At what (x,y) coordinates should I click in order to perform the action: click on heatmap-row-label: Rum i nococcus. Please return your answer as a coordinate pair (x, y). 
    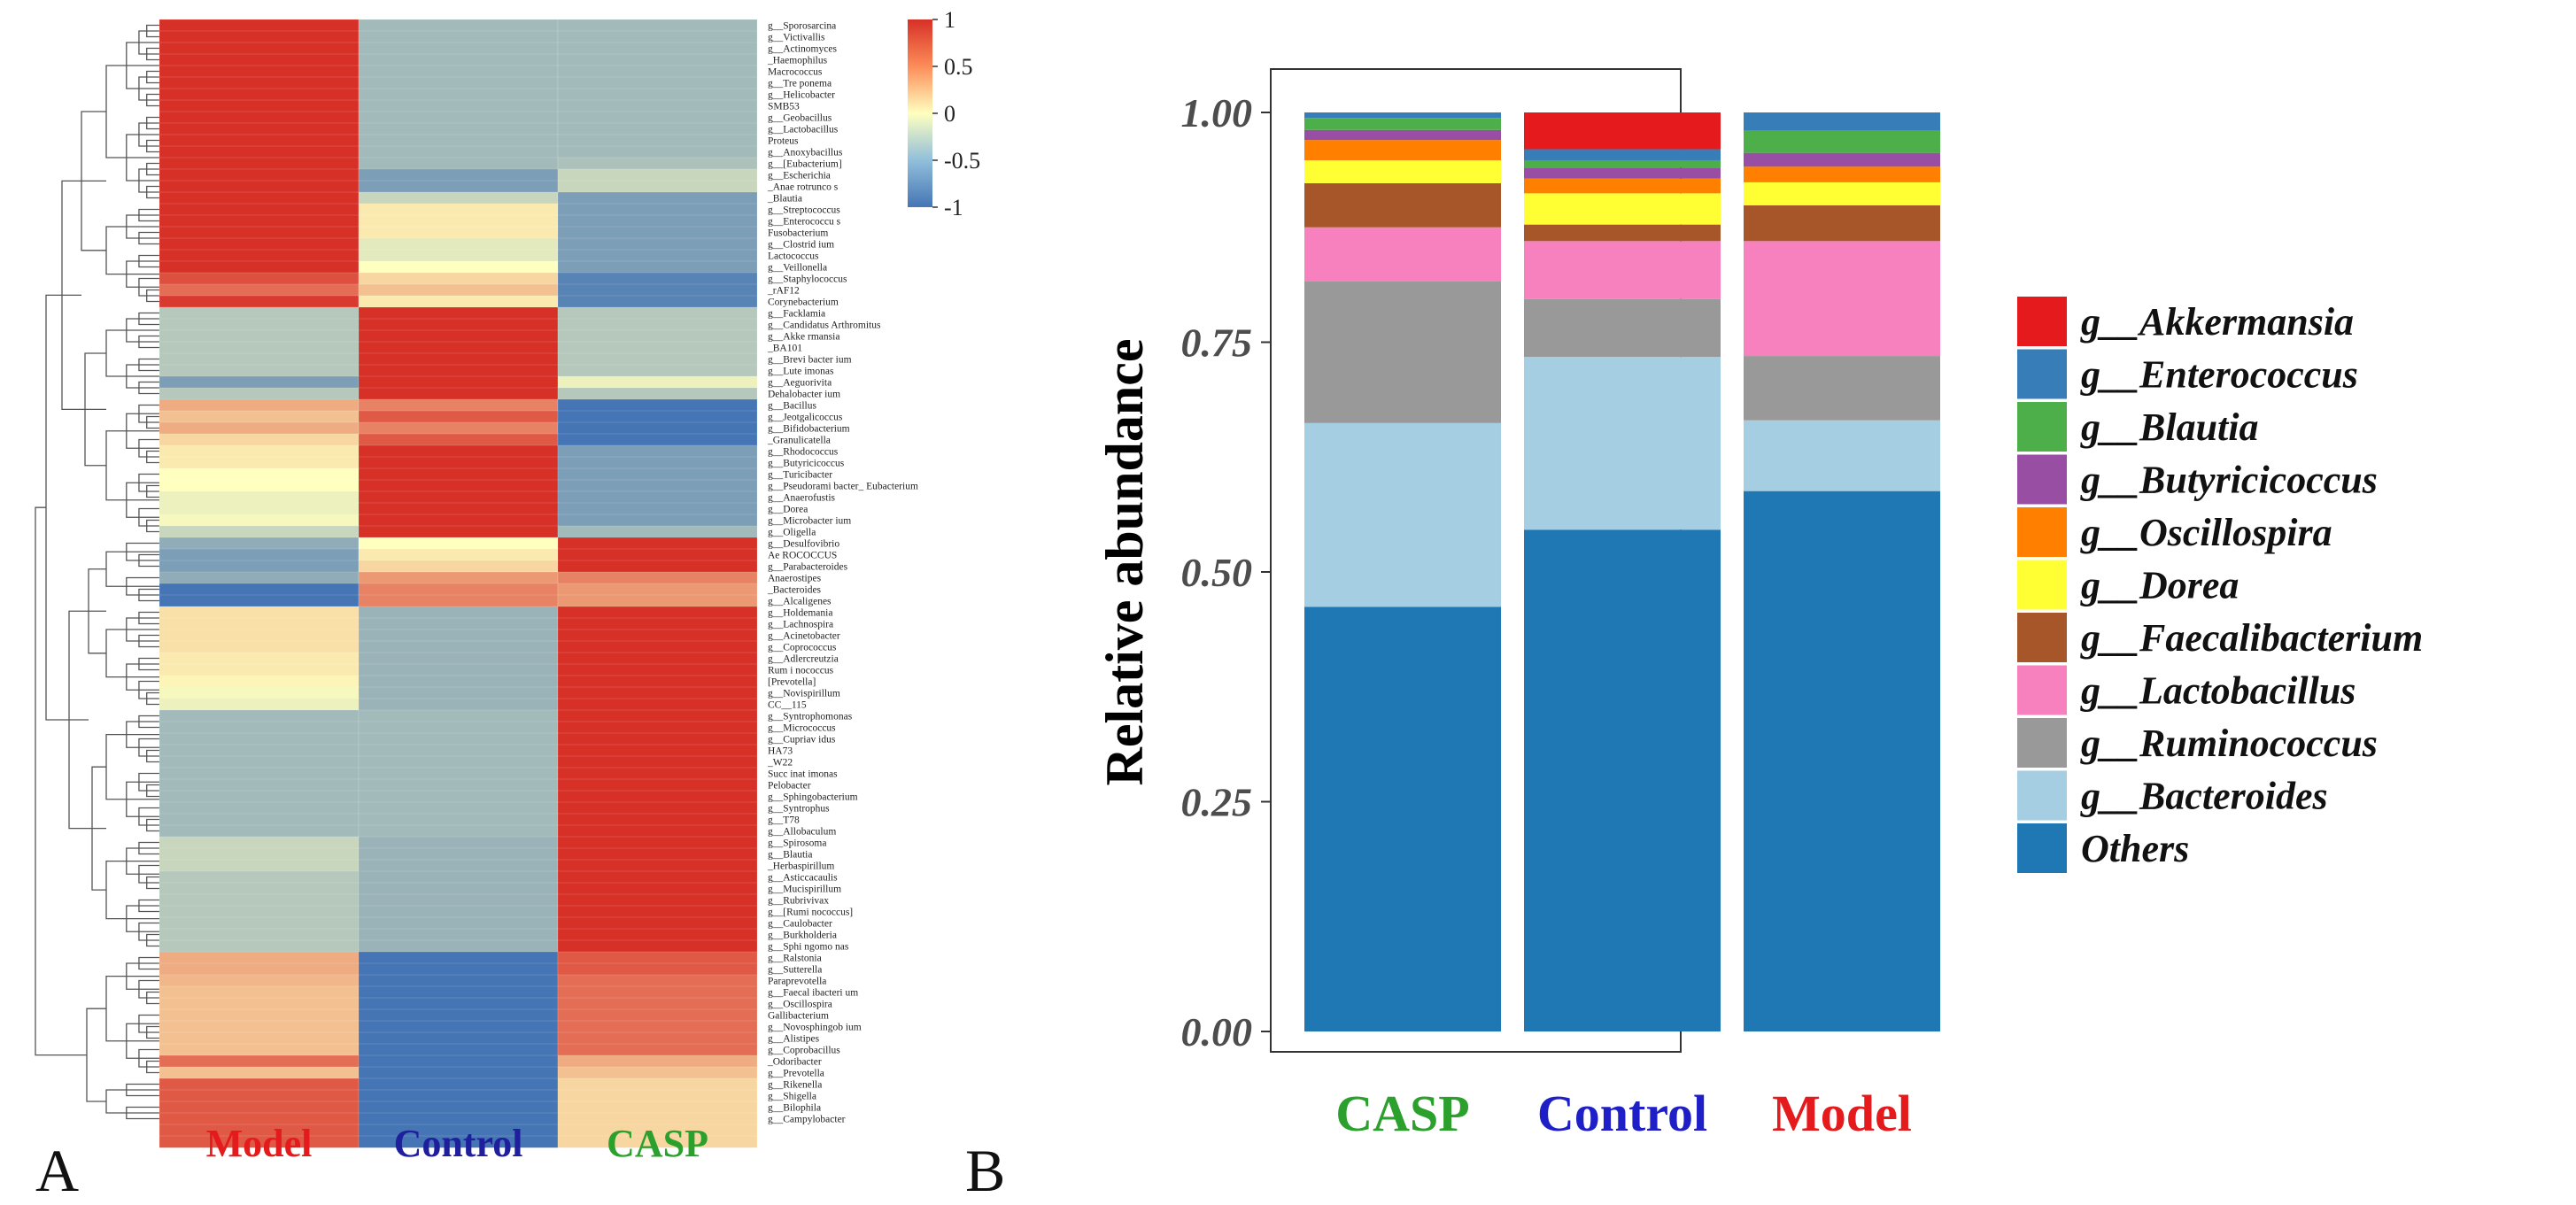
    Looking at the image, I should click on (801, 671).